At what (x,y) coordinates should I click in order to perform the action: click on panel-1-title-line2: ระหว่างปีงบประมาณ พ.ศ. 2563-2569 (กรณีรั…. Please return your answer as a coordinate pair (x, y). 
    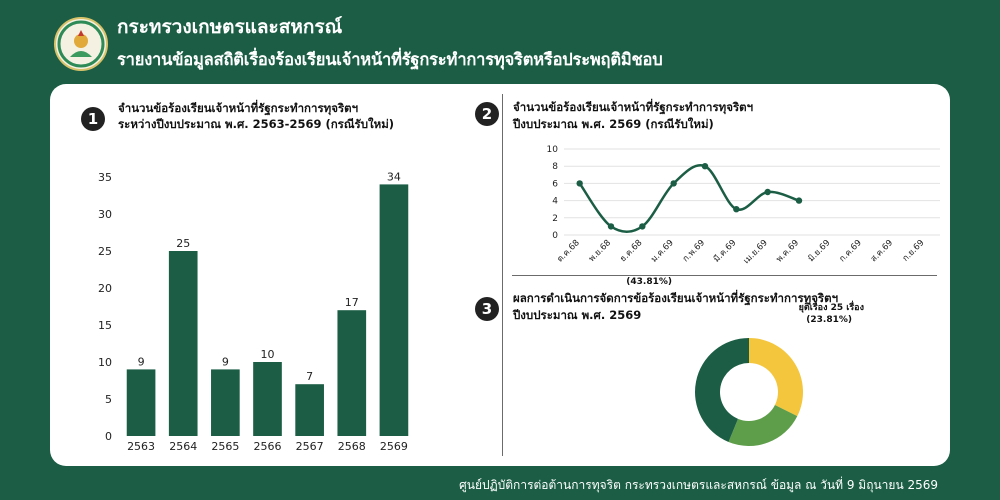
    Looking at the image, I should click on (256, 124).